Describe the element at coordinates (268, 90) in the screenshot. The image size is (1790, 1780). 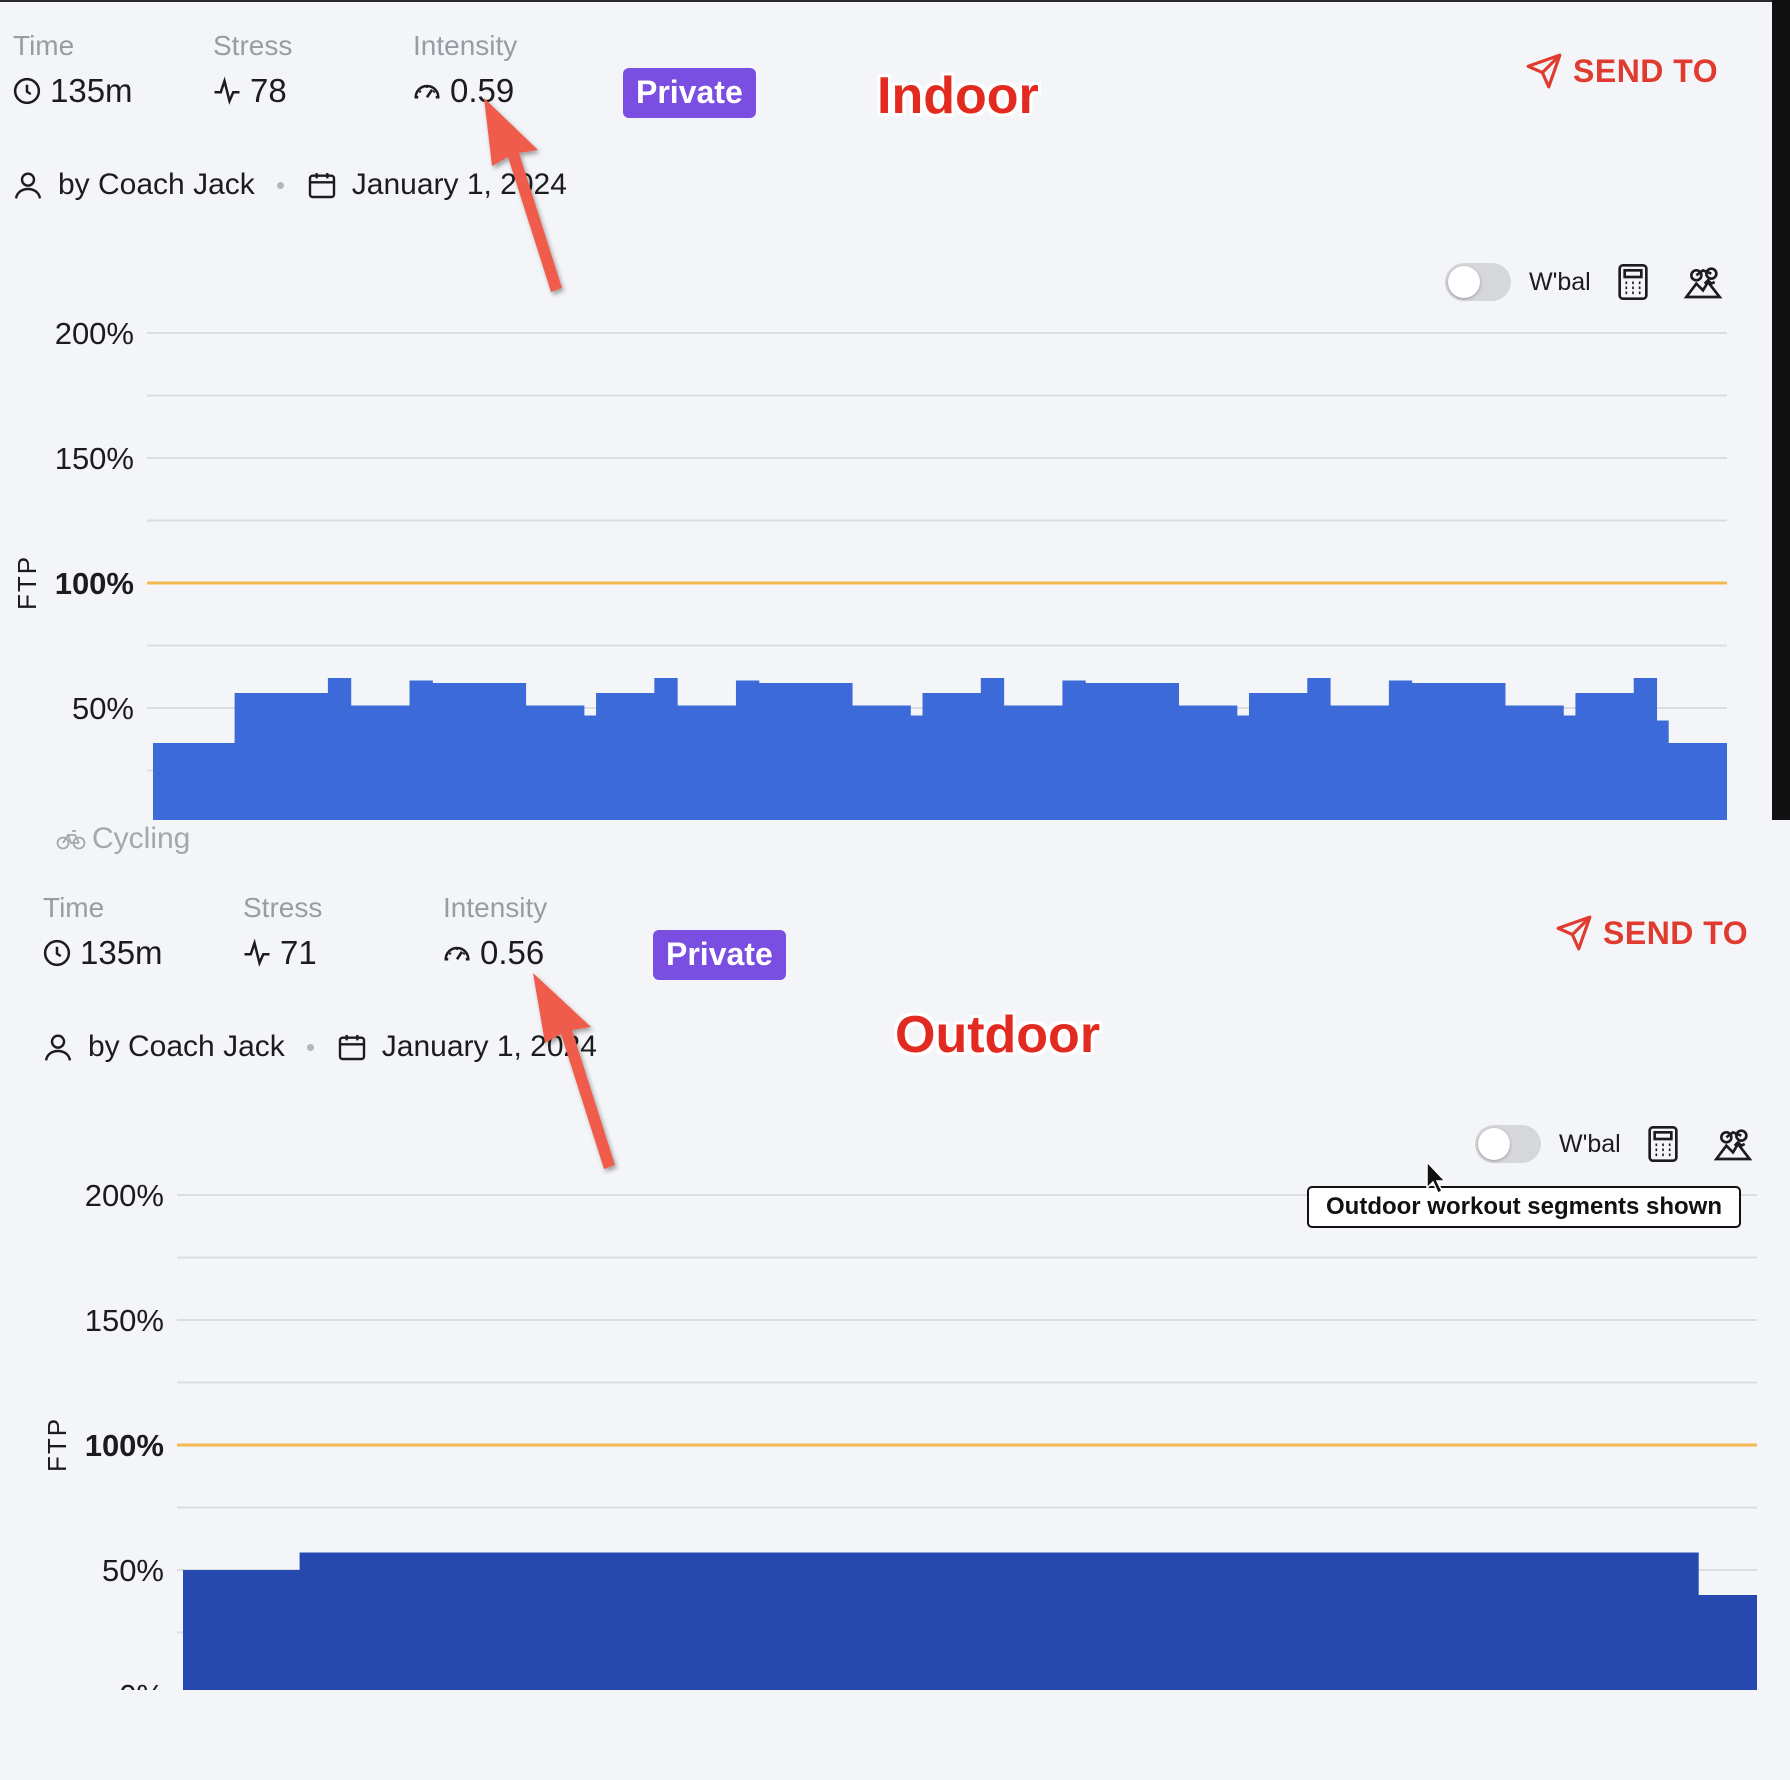
I see `stress-value: 78` at that location.